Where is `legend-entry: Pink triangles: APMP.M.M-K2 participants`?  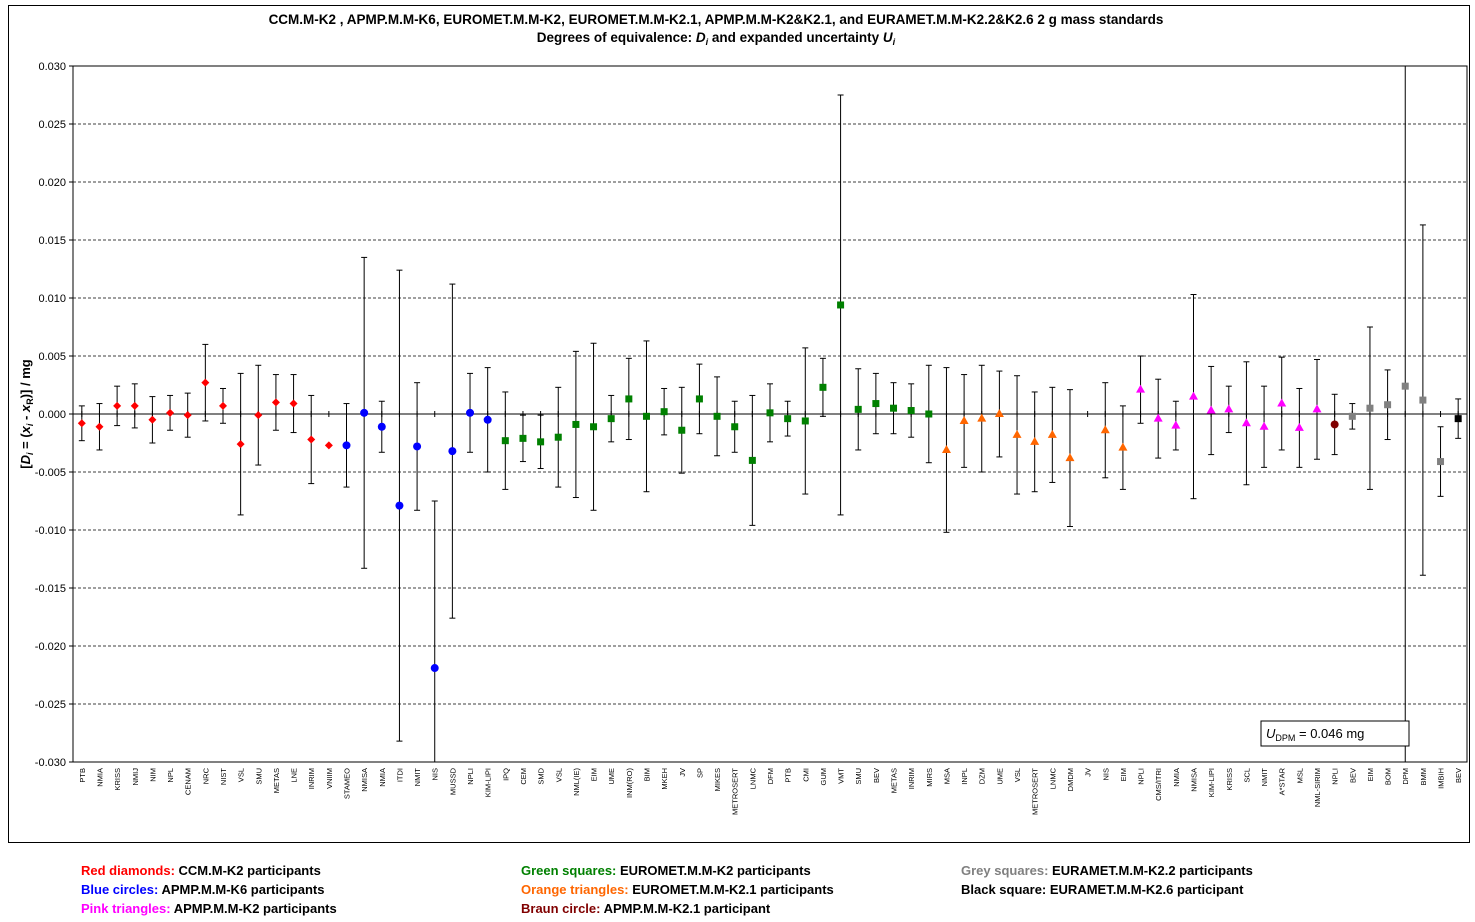
legend-entry: Pink triangles: APMP.M.M-K2 participants is located at coordinates (209, 908).